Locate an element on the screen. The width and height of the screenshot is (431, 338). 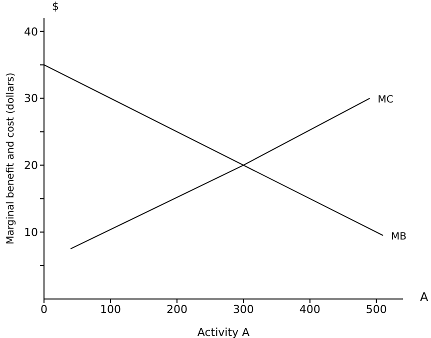
x-tick-label: 500 is located at coordinates (376, 309).